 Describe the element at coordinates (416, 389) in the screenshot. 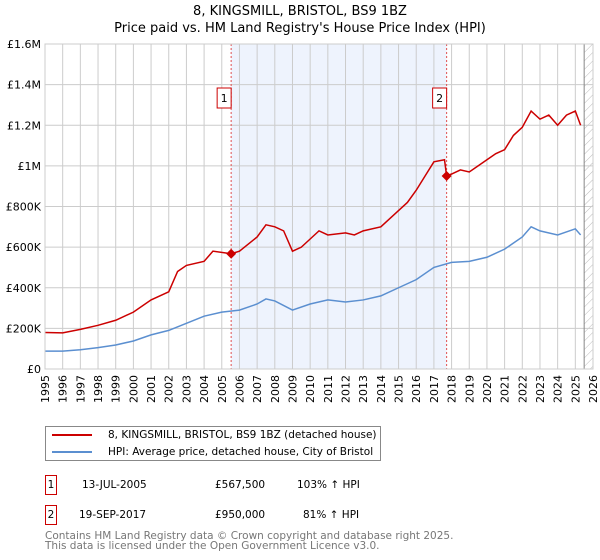

I see `x-tick-label: 2016` at that location.